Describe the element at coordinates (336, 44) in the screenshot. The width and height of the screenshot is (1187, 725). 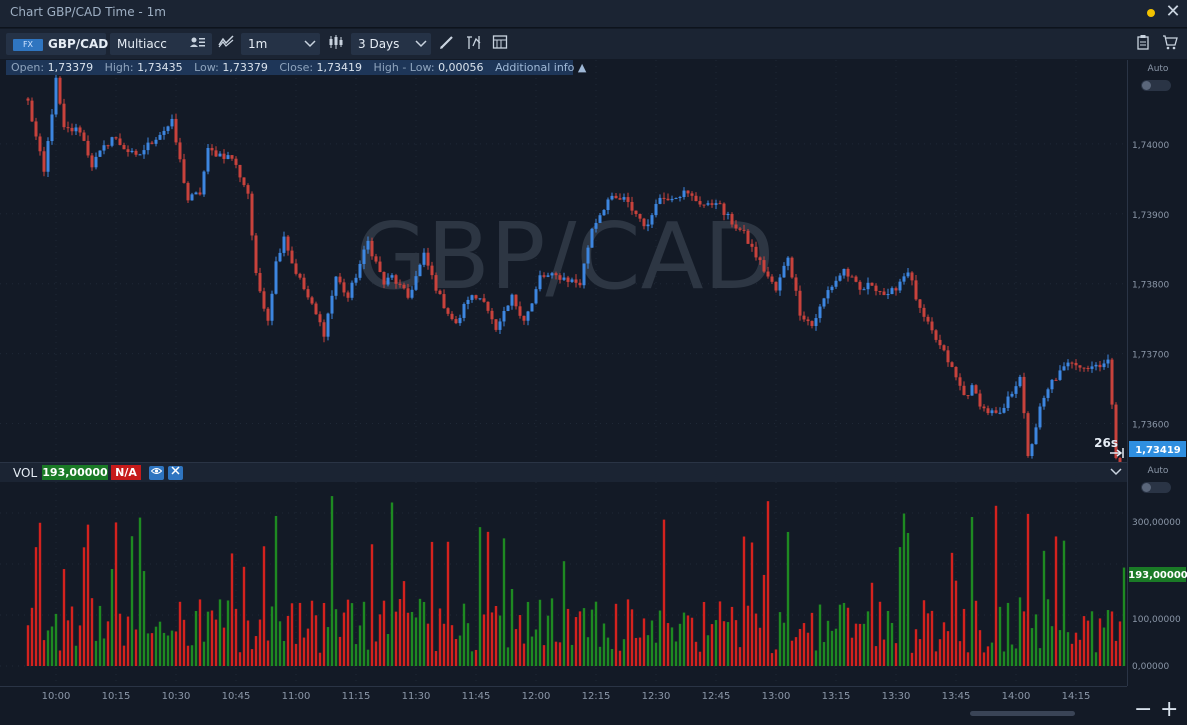
I see `indicators-icon` at that location.